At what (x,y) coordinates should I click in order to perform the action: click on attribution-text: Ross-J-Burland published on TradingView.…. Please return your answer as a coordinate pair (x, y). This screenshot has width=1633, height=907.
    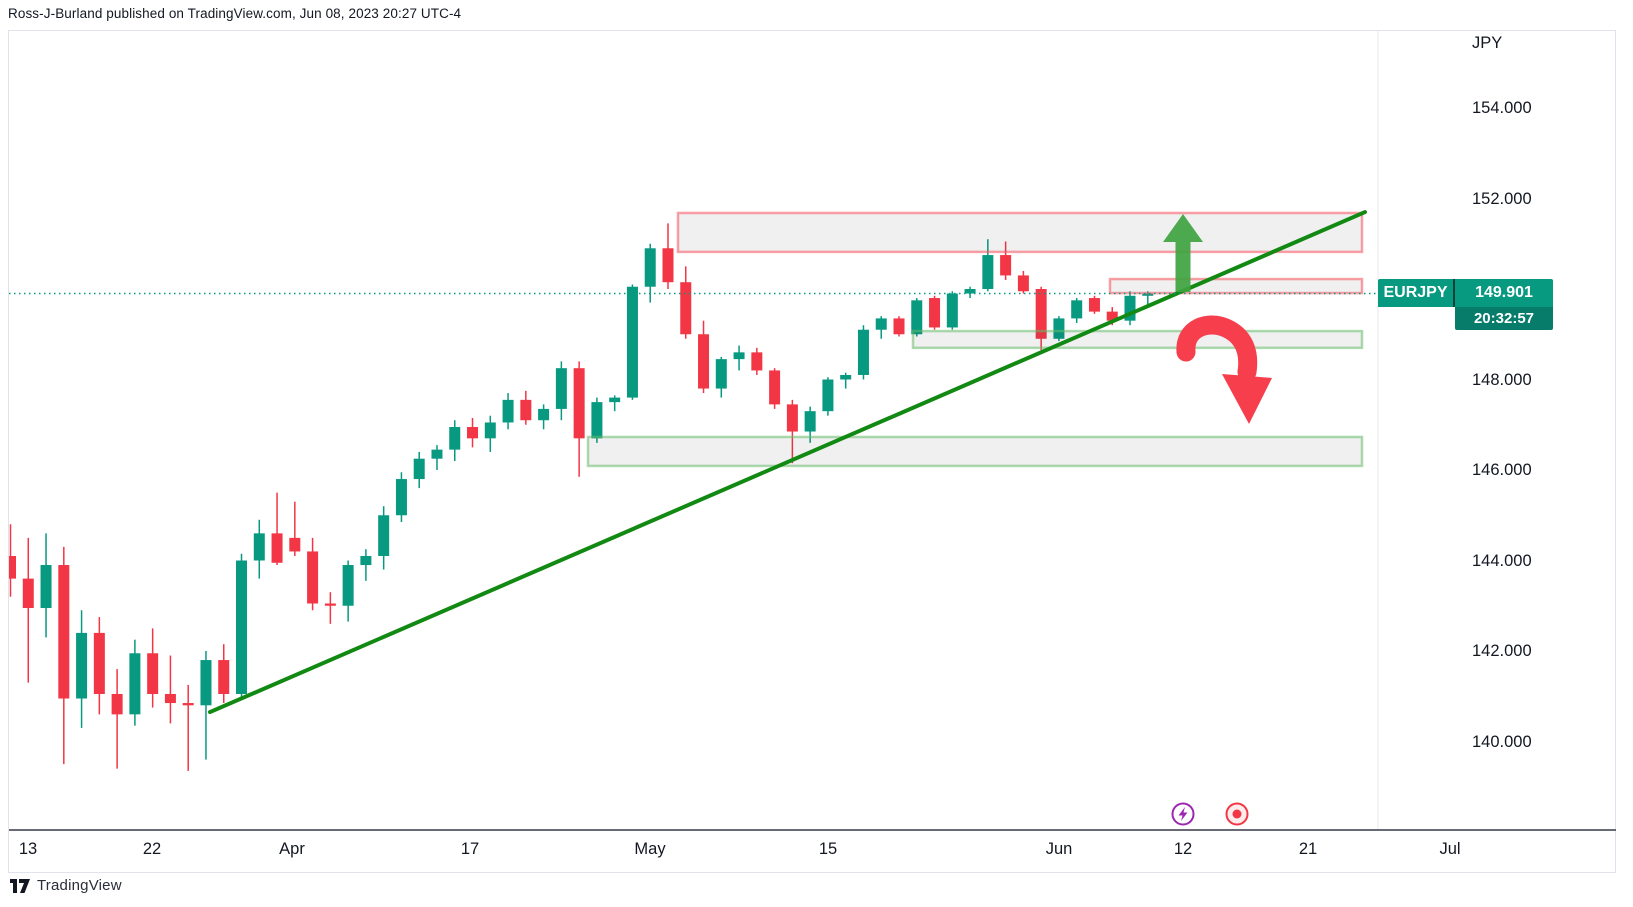
    Looking at the image, I should click on (235, 13).